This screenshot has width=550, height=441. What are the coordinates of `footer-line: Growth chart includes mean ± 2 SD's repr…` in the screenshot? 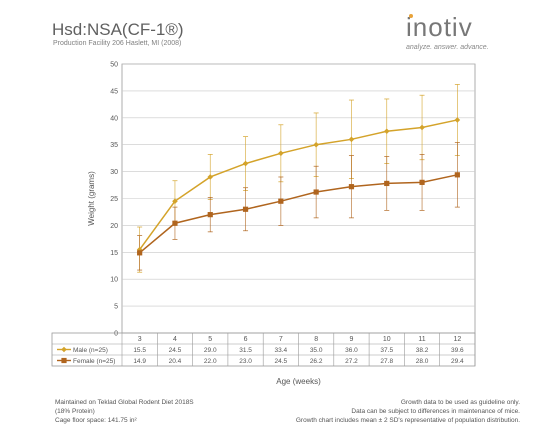 It's located at (407, 420).